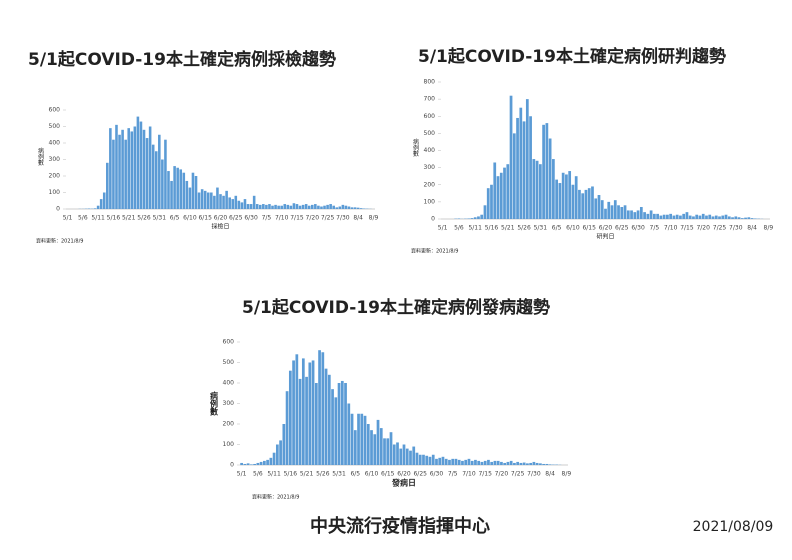 This screenshot has height=560, width=792. What do you see at coordinates (541, 228) in the screenshot?
I see `x-tick-label: 5/31` at bounding box center [541, 228].